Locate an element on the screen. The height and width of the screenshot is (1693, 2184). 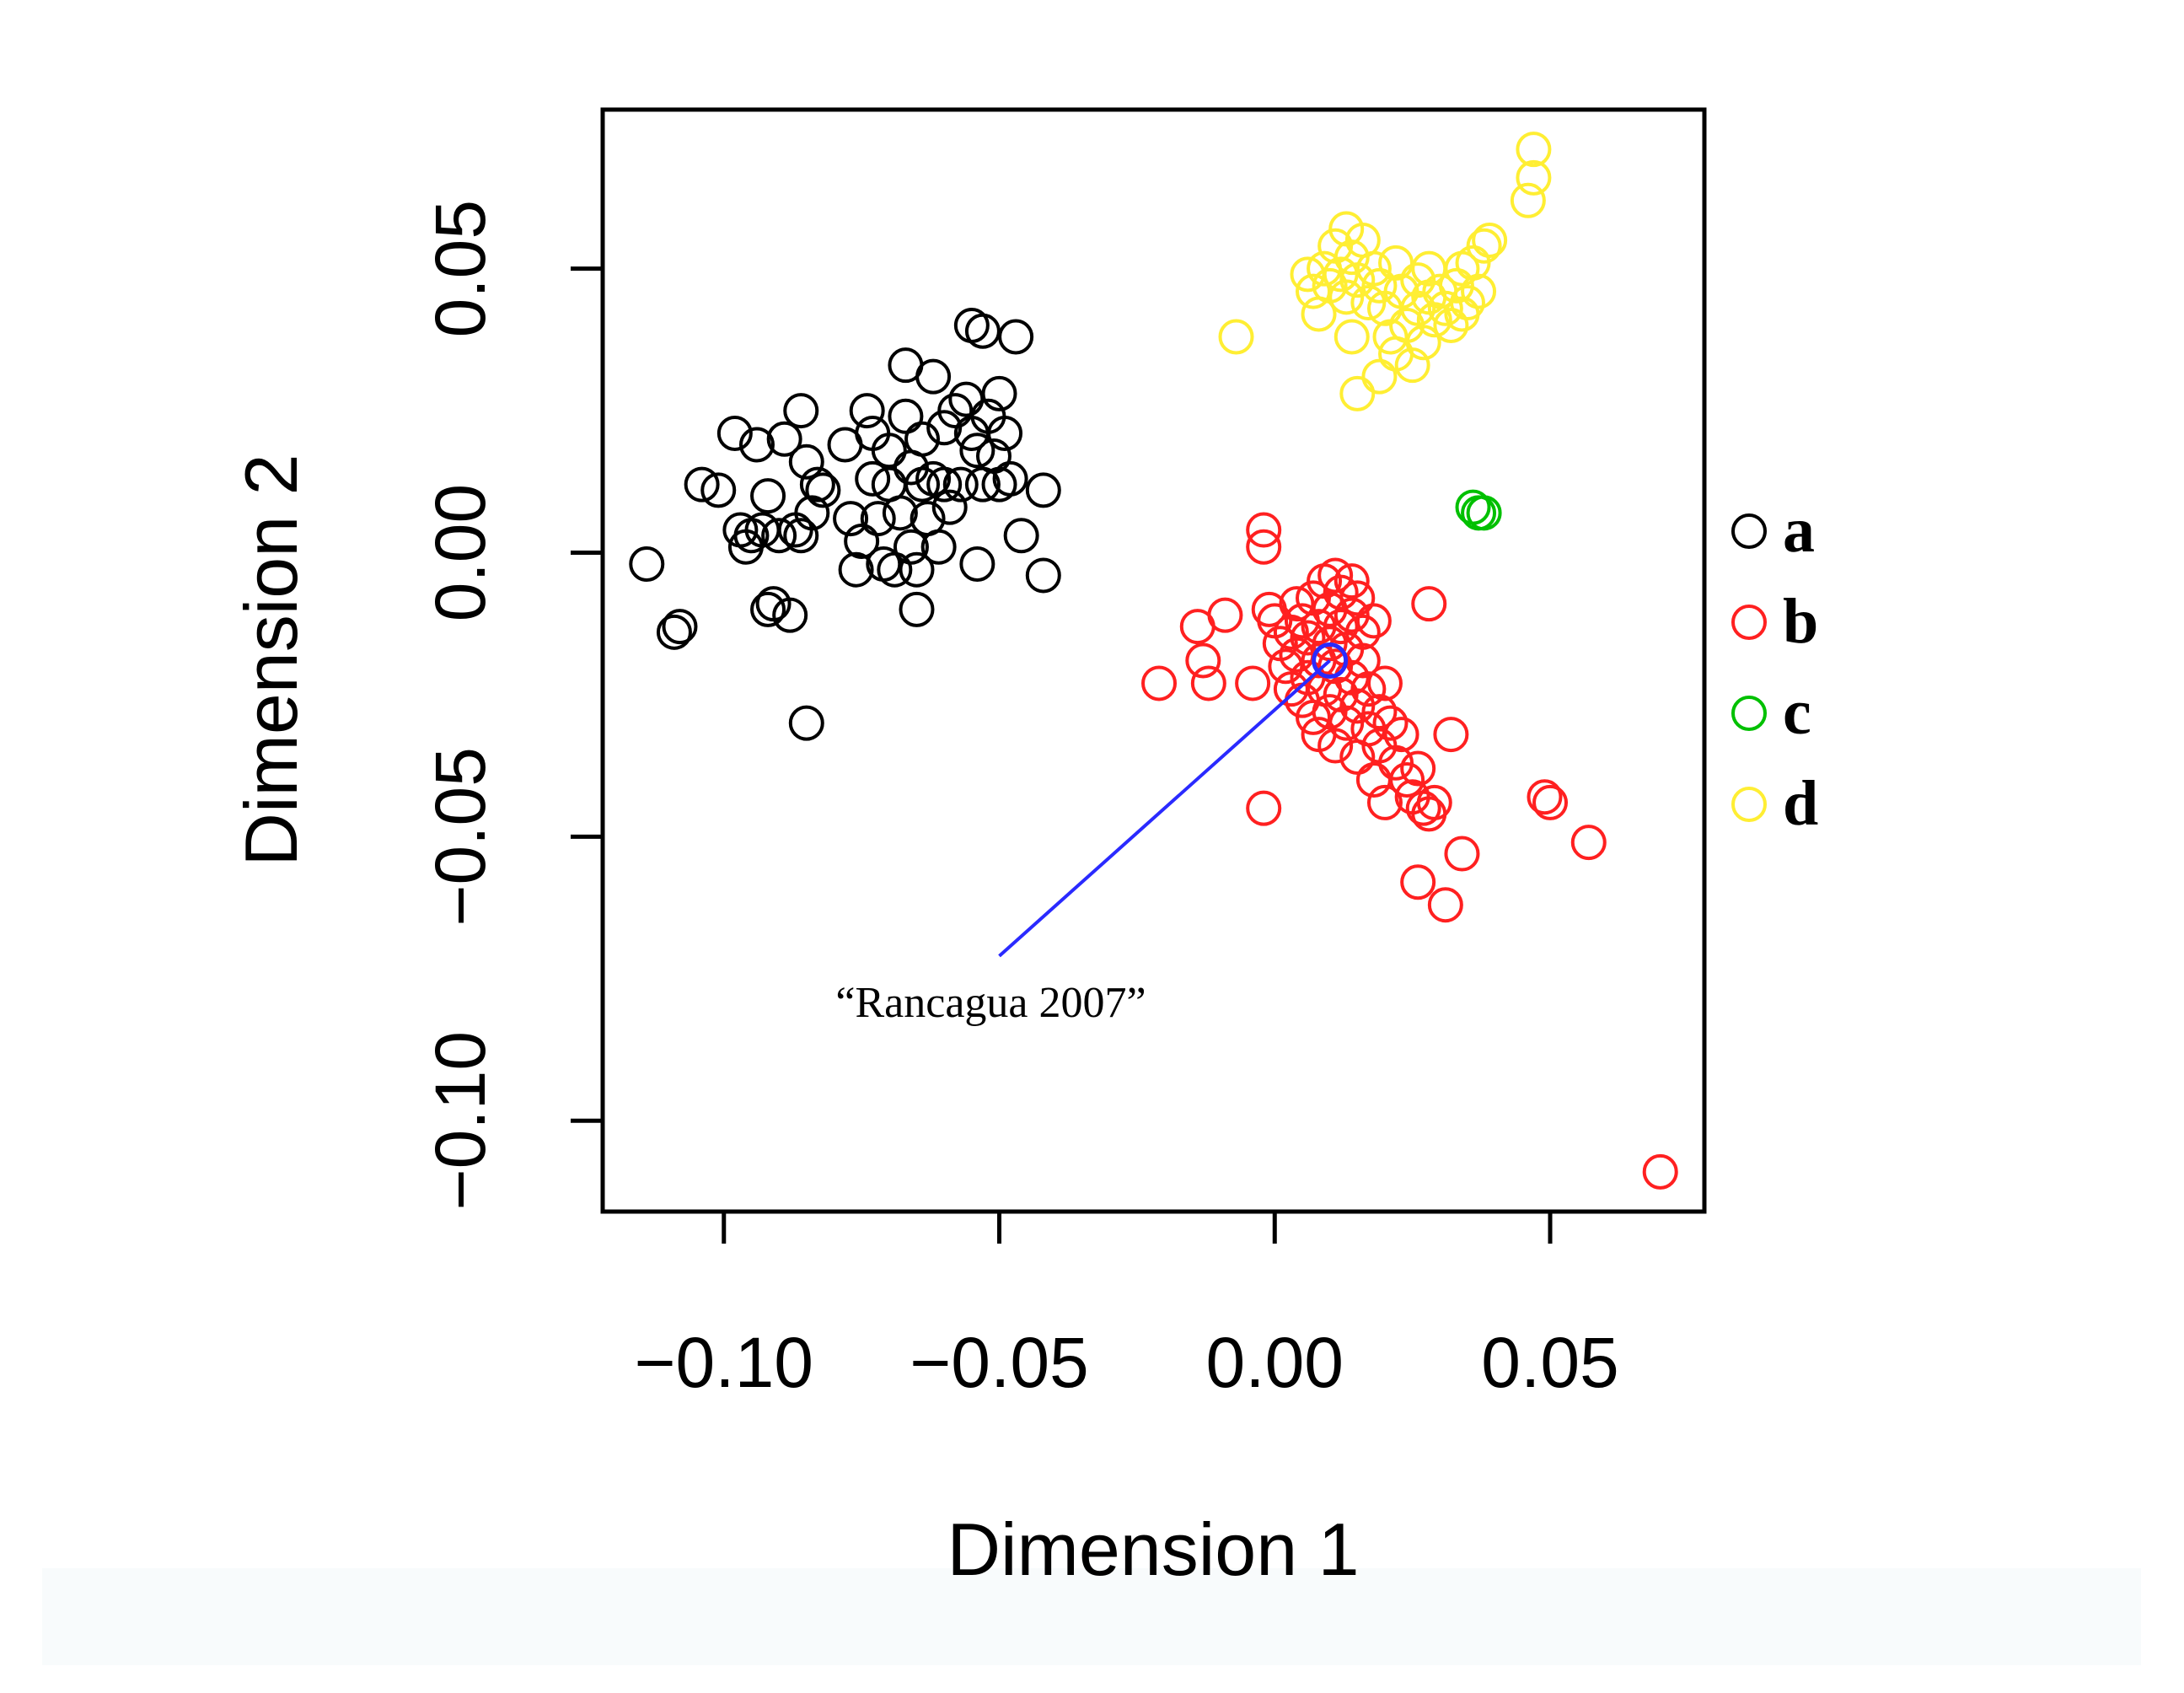
footer-band is located at coordinates (1091, 1617).